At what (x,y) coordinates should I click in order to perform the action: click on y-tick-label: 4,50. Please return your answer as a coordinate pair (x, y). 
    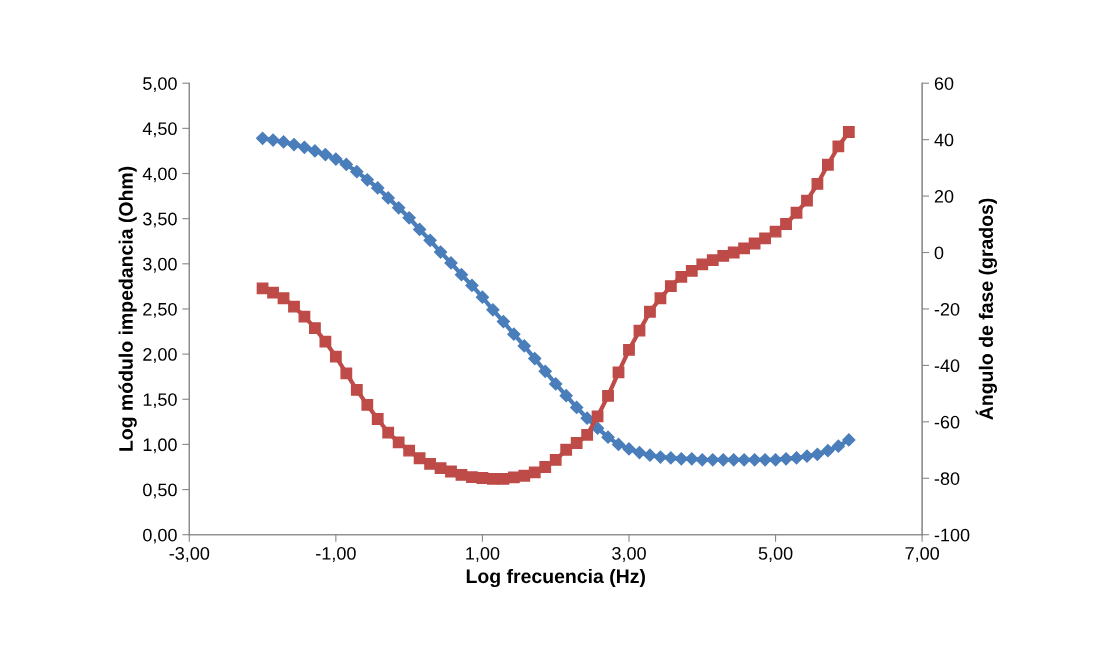
    Looking at the image, I should click on (159, 130).